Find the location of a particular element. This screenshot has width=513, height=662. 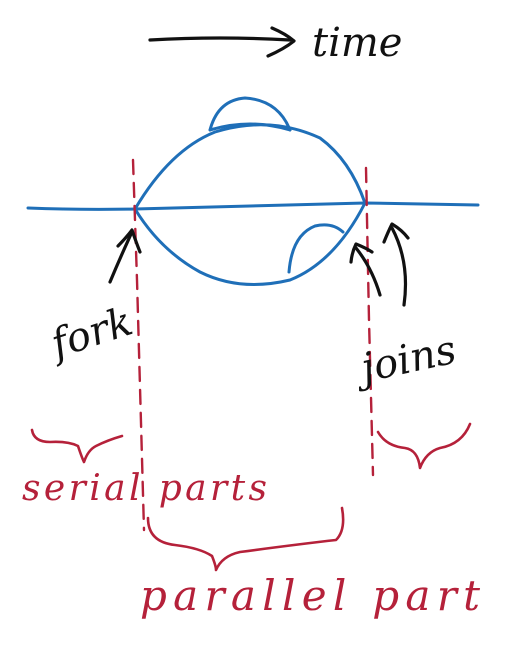

lower-branch is located at coordinates (250, 243).